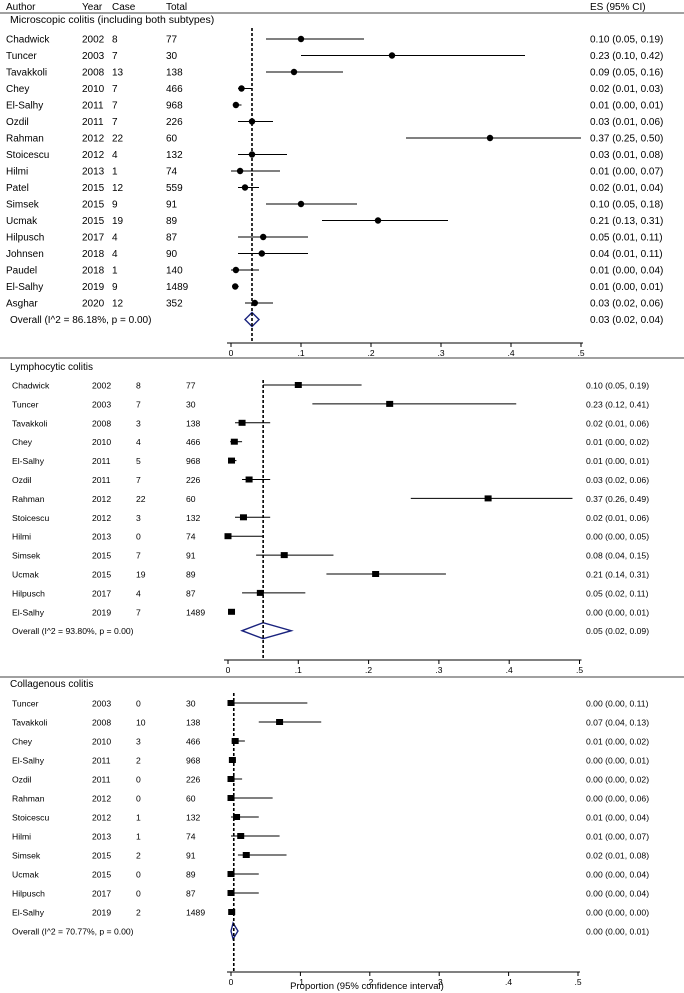  I want to click on study-total: 89, so click(172, 221).